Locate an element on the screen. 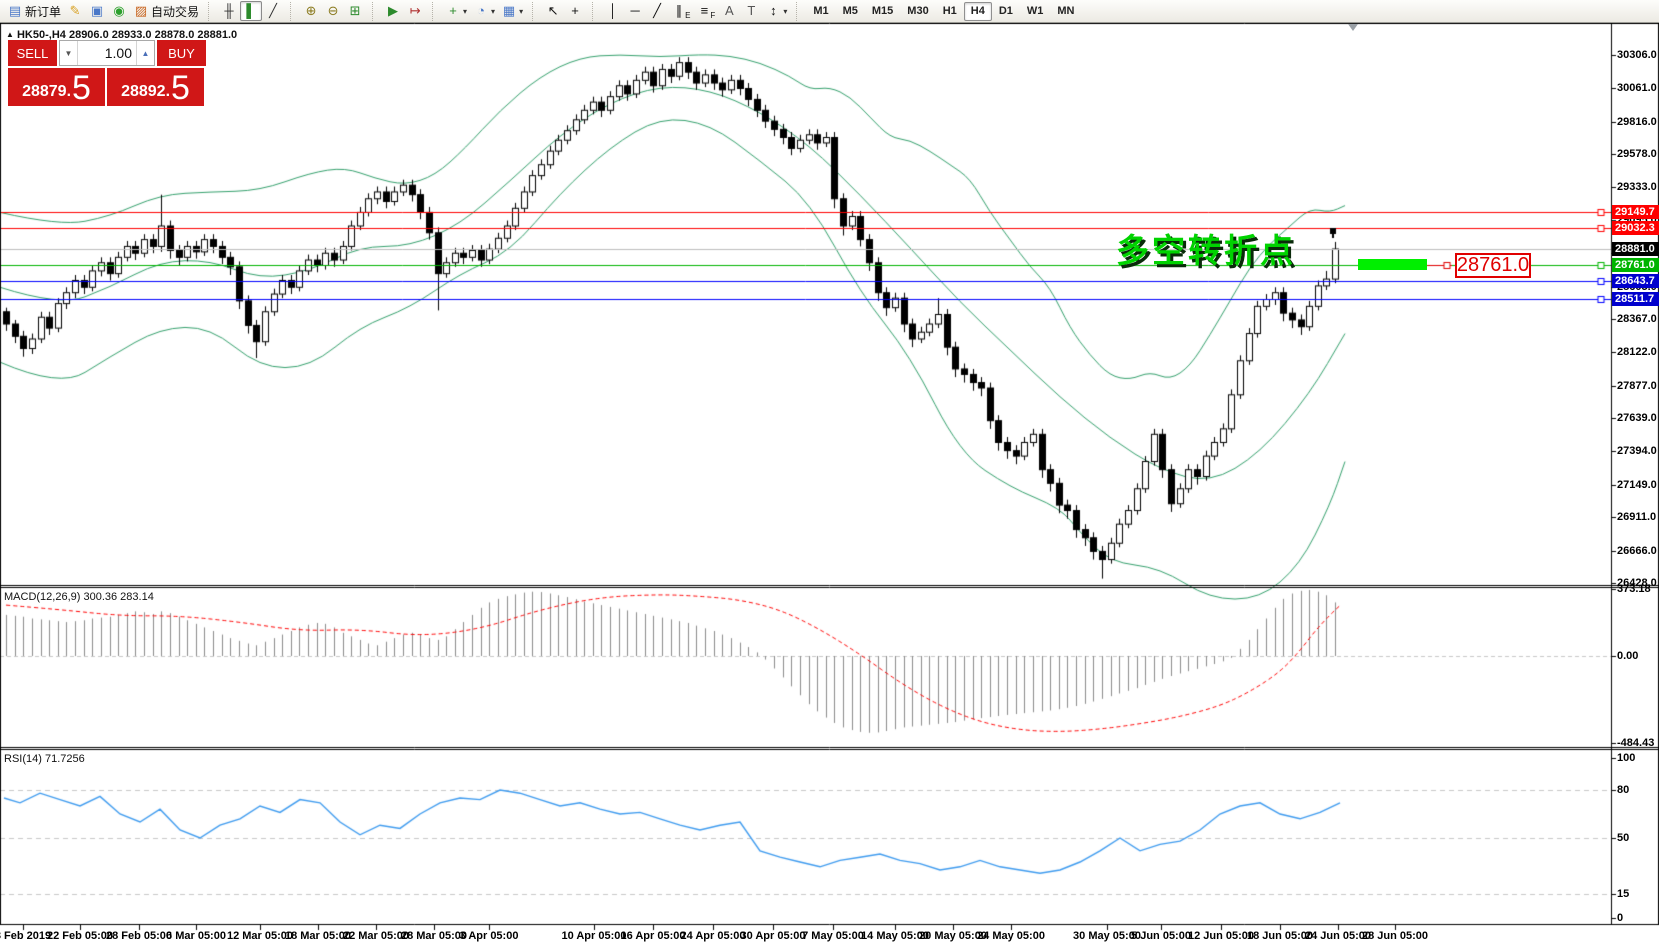 The width and height of the screenshot is (1659, 946). price-axis-tick: 27639.0 is located at coordinates (1637, 418).